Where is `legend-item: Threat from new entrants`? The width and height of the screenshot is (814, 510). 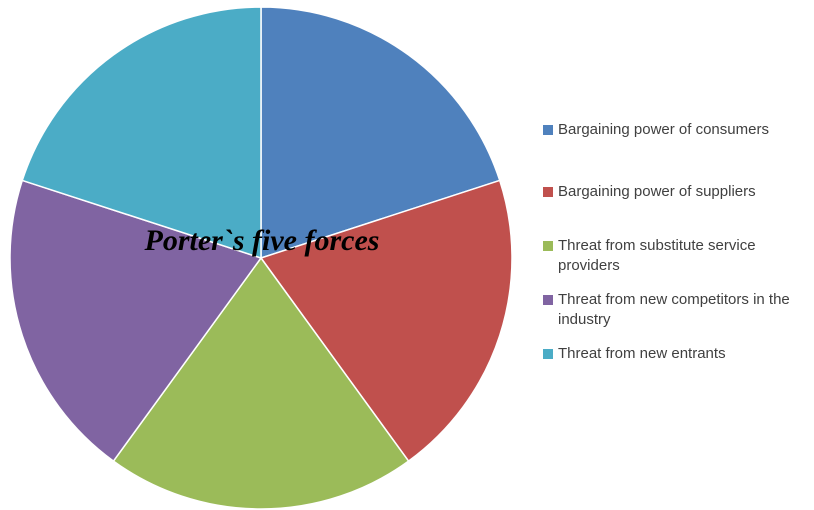 legend-item: Threat from new entrants is located at coordinates (677, 354).